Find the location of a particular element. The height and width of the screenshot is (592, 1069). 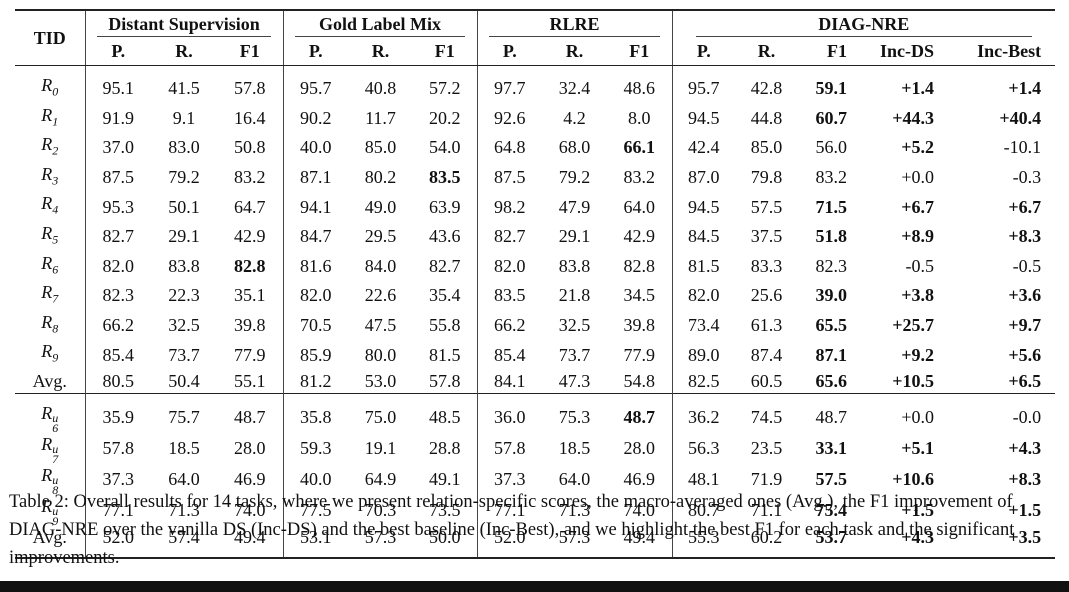

group-header: DIAG-NRE is located at coordinates (863, 23).